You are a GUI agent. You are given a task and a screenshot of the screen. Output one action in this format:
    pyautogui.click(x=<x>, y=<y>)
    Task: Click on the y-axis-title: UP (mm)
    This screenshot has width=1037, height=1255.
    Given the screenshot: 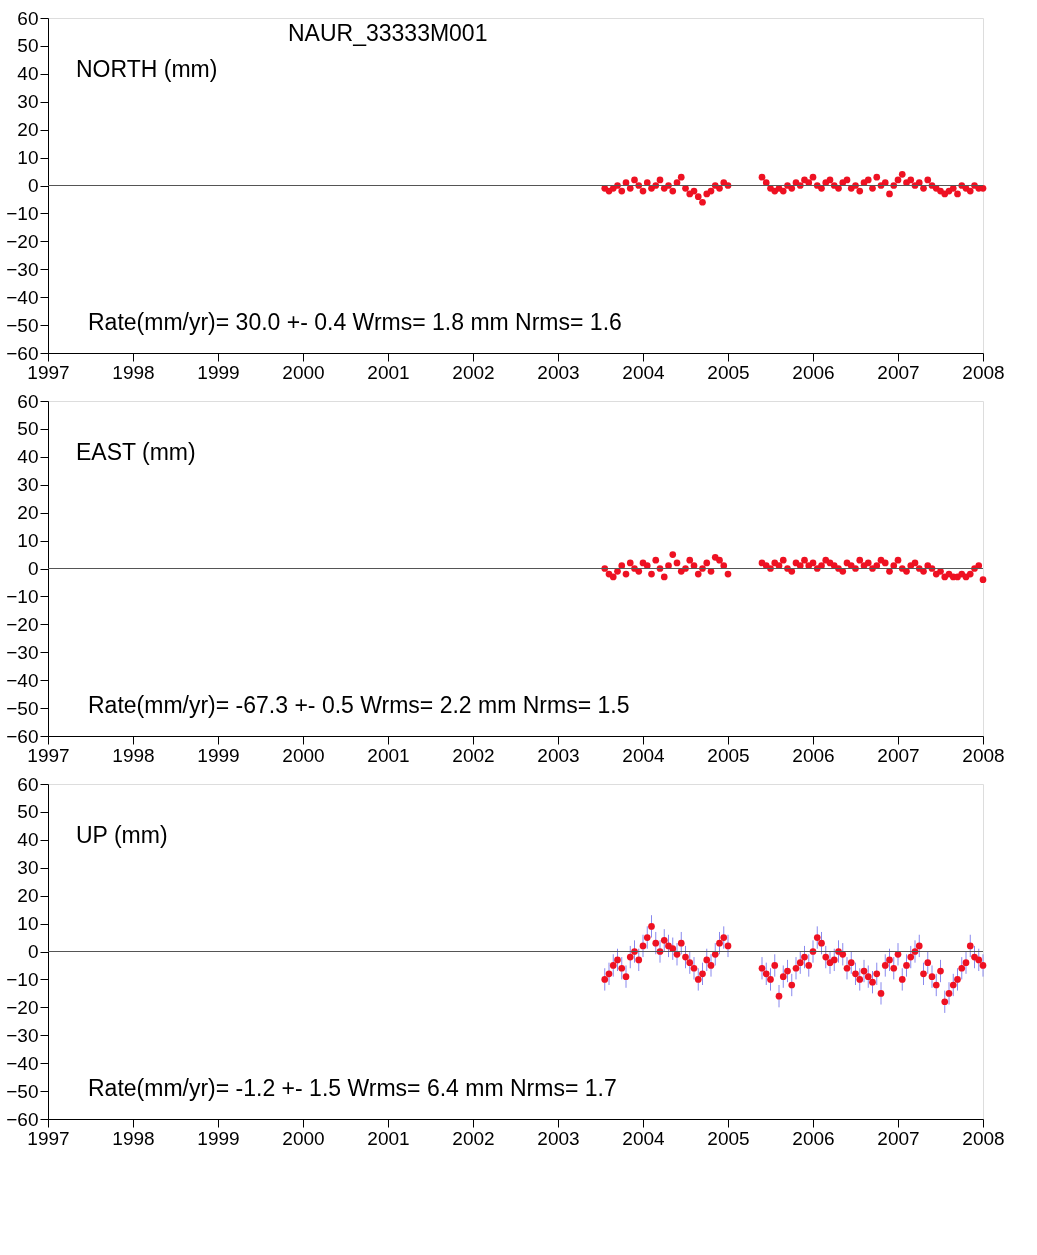 What is the action you would take?
    pyautogui.click(x=122, y=835)
    